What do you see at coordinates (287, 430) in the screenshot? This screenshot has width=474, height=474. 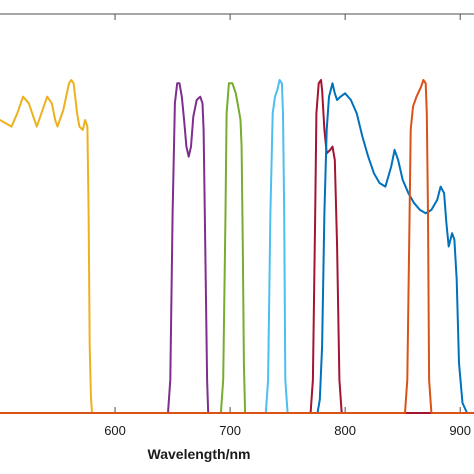 I see `x-tick-labels: 600 700 800 900` at bounding box center [287, 430].